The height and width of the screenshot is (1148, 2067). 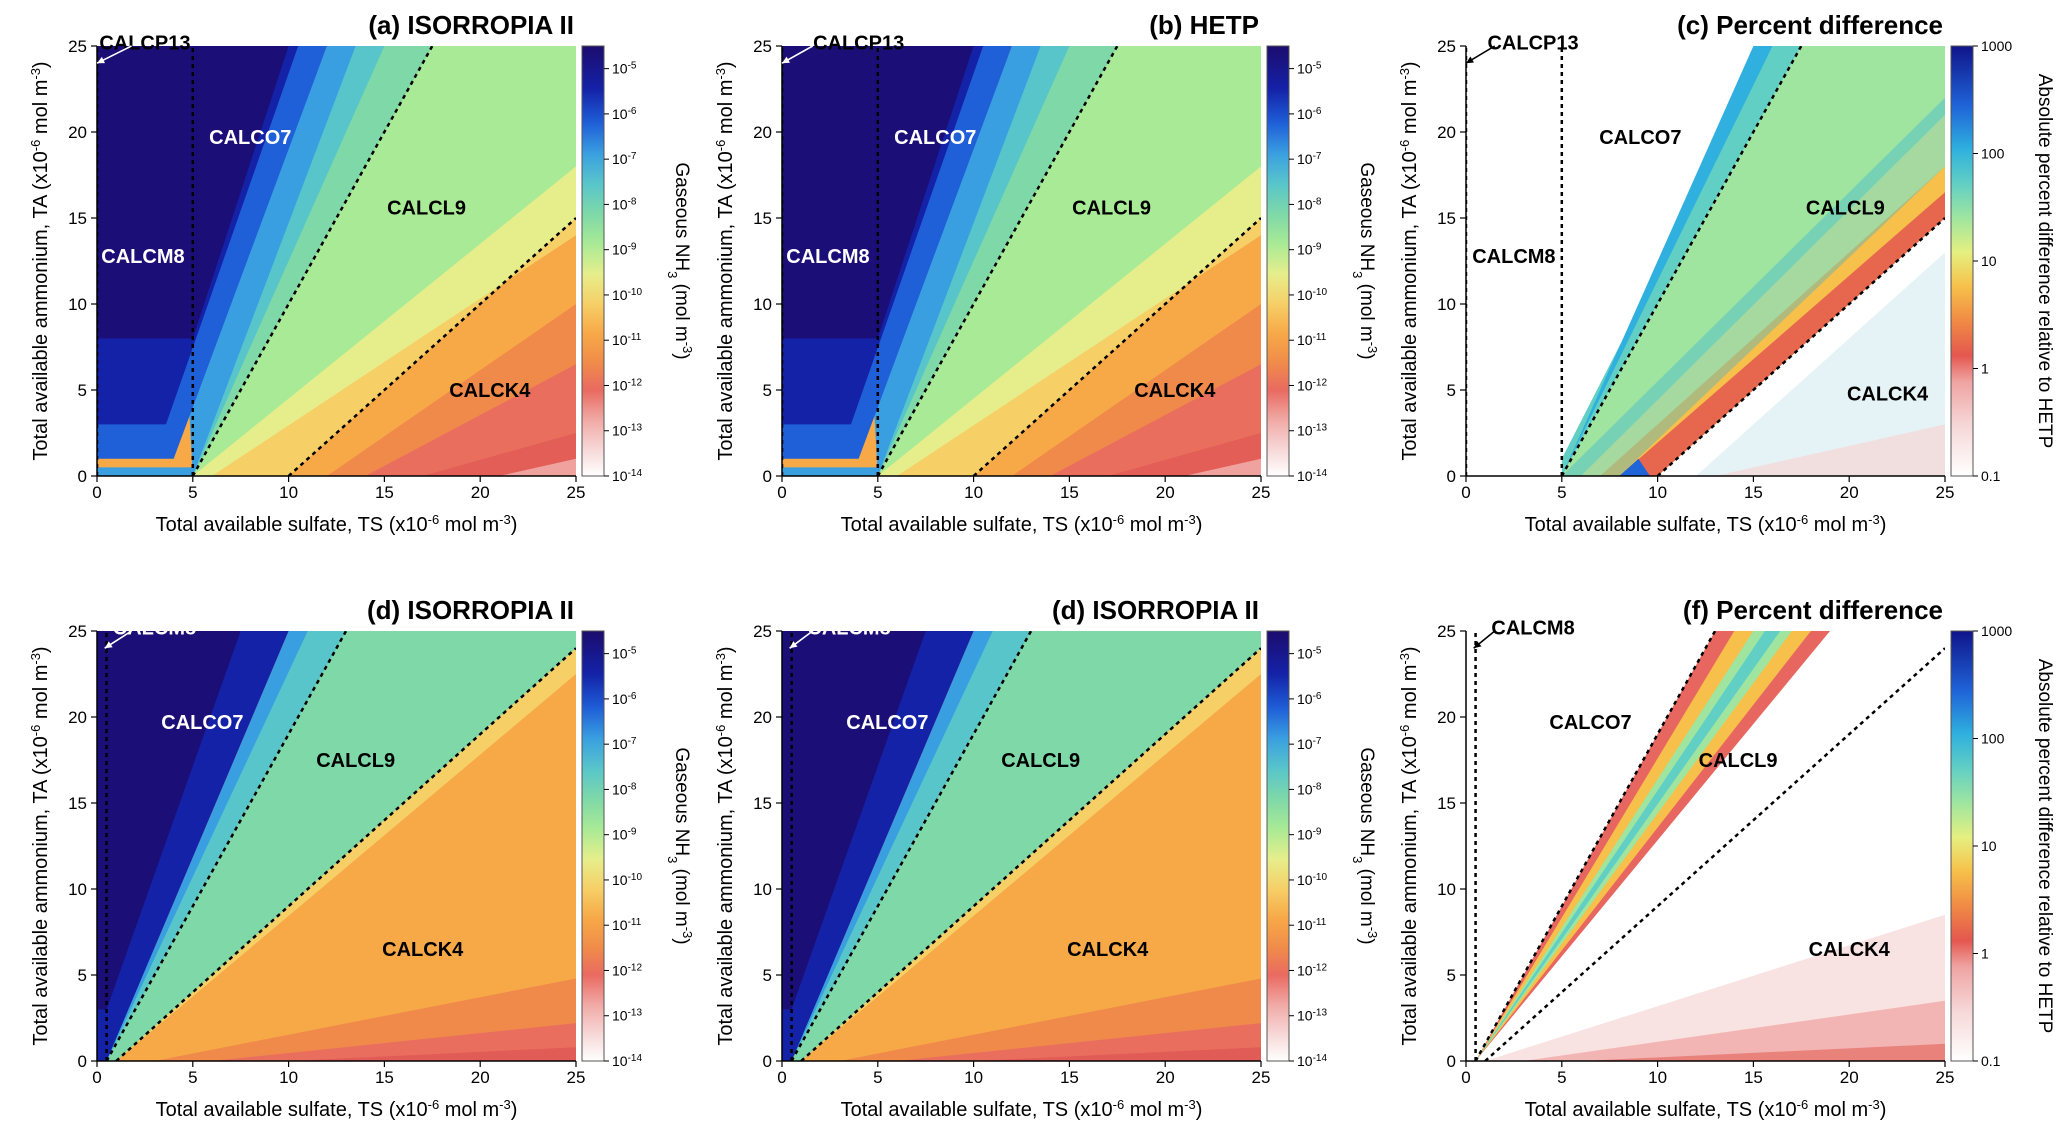 What do you see at coordinates (1309, 113) in the screenshot?
I see `colorbar-tick-label: 10⁻⁶` at bounding box center [1309, 113].